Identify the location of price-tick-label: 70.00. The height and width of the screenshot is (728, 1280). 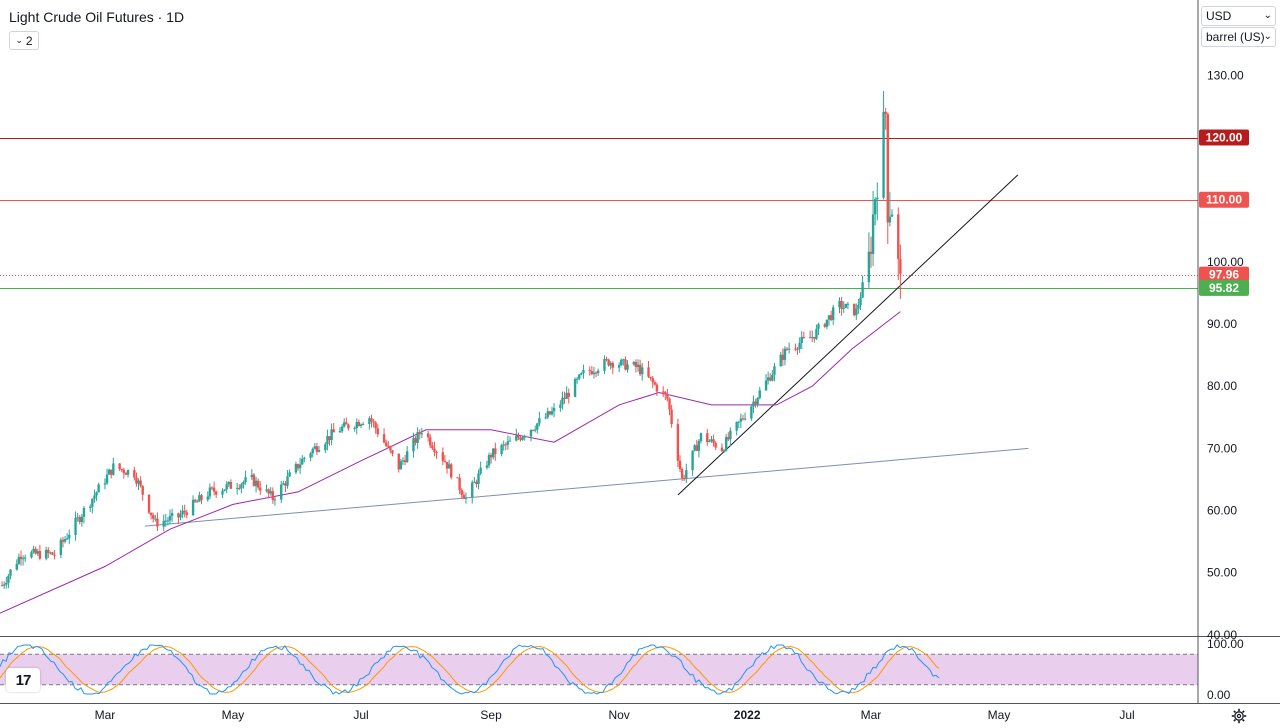
(1222, 448).